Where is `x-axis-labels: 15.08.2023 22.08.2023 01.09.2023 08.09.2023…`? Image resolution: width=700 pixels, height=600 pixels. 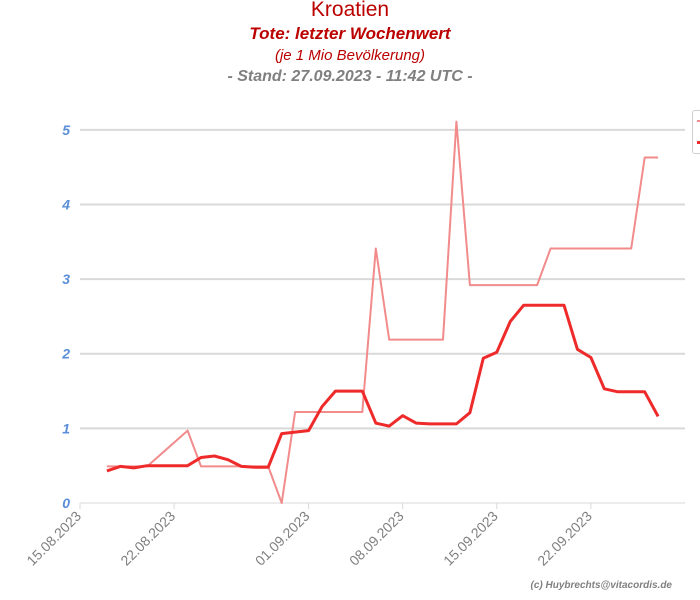 x-axis-labels: 15.08.2023 22.08.2023 01.09.2023 08.09.2023… is located at coordinates (309, 538).